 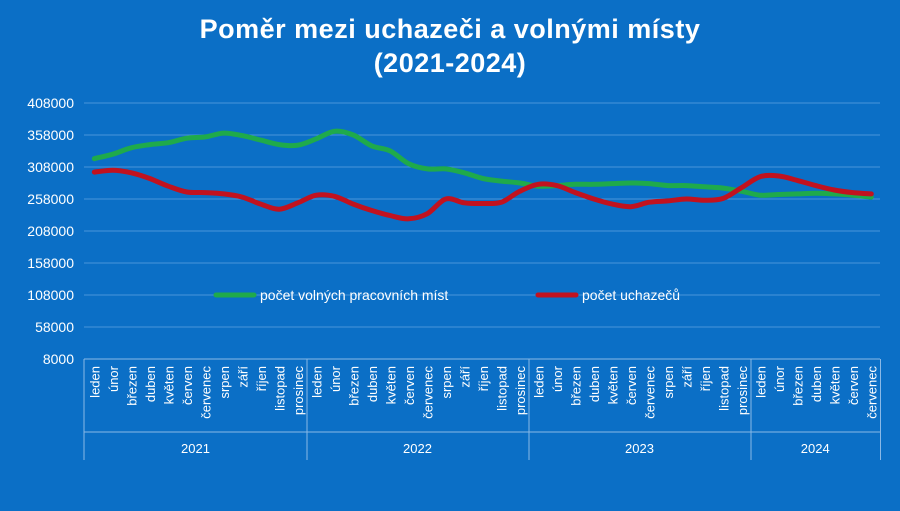 I want to click on y-tick-label: 308000, so click(x=50, y=167).